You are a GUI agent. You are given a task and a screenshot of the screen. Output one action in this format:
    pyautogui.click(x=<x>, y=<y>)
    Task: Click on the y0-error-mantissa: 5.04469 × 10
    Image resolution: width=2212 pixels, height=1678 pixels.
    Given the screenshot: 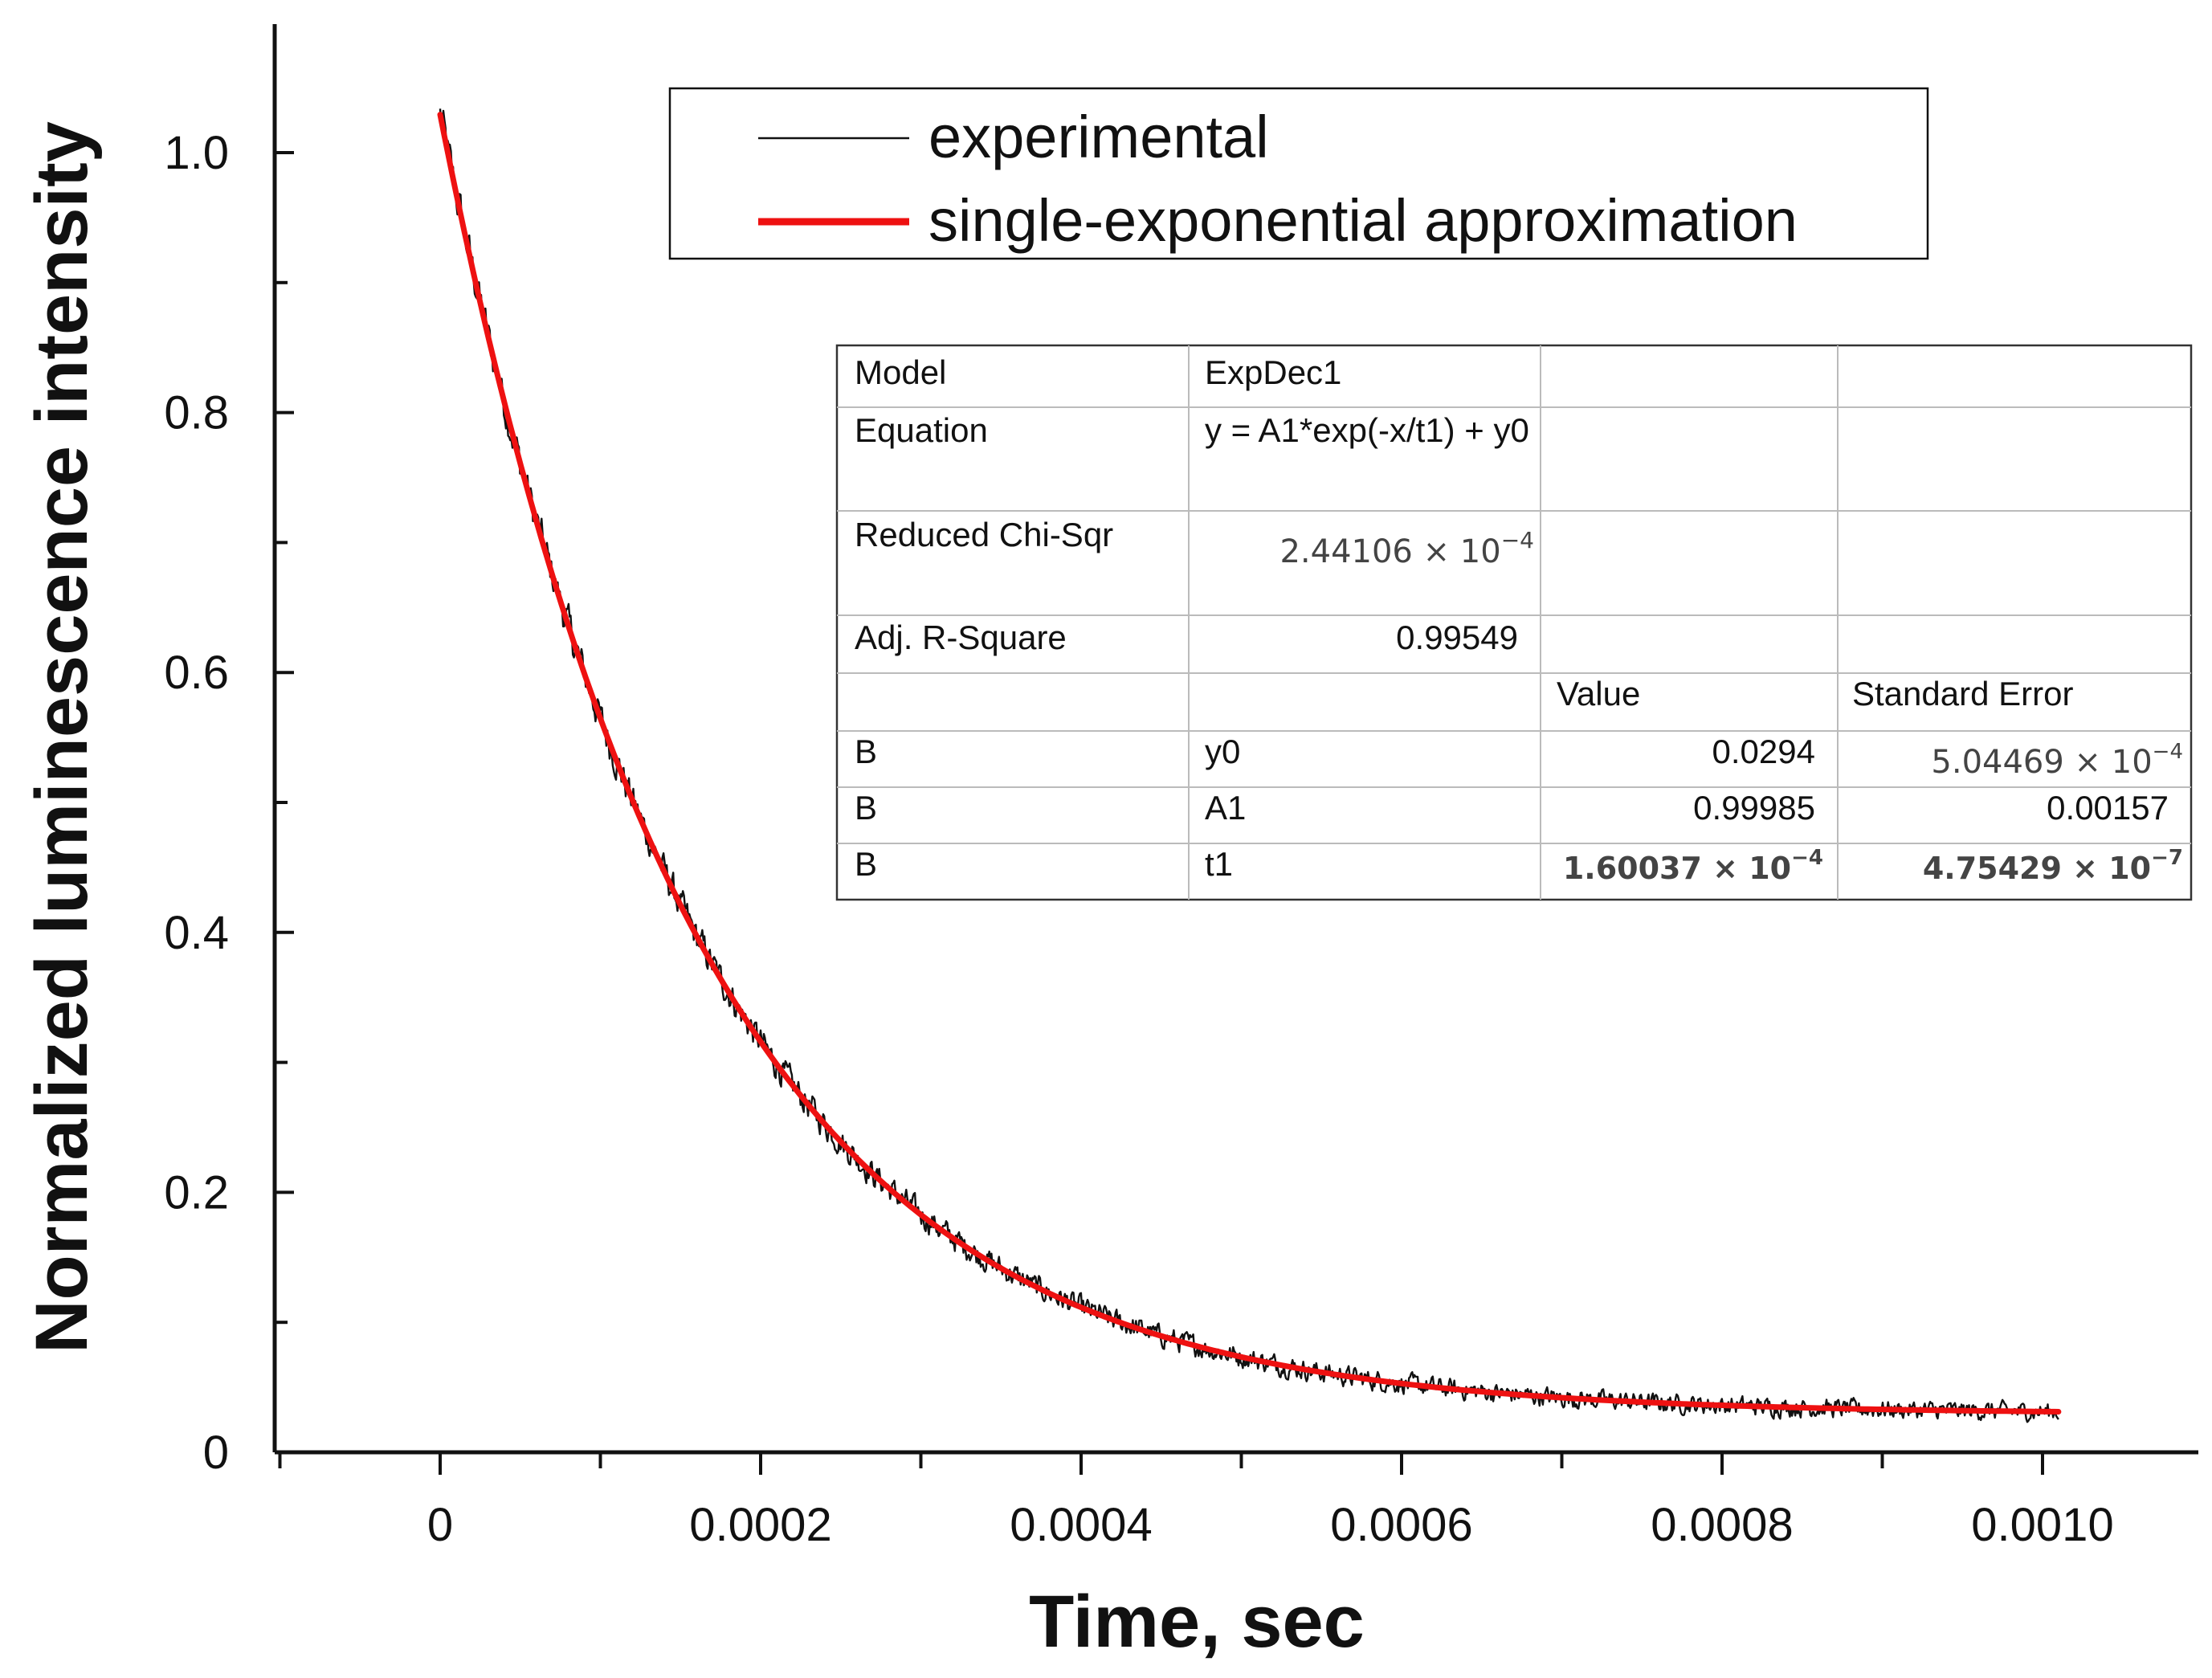 What is the action you would take?
    pyautogui.click(x=2041, y=762)
    